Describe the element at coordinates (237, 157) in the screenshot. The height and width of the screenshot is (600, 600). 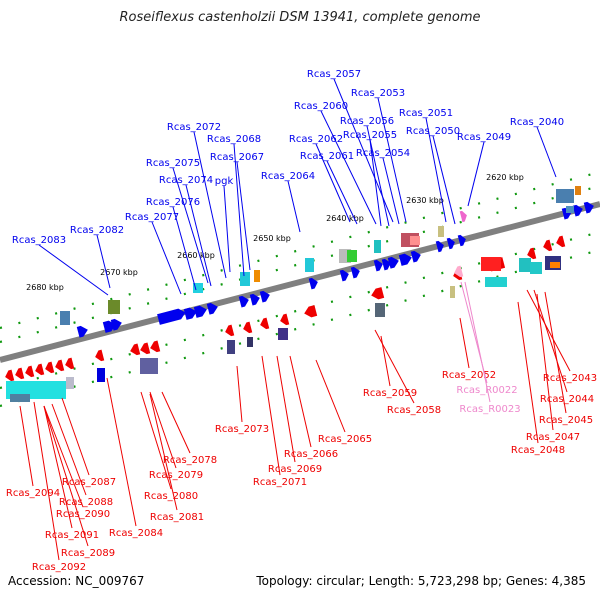
I see `forward-gene-label: Rcas_2067` at that location.